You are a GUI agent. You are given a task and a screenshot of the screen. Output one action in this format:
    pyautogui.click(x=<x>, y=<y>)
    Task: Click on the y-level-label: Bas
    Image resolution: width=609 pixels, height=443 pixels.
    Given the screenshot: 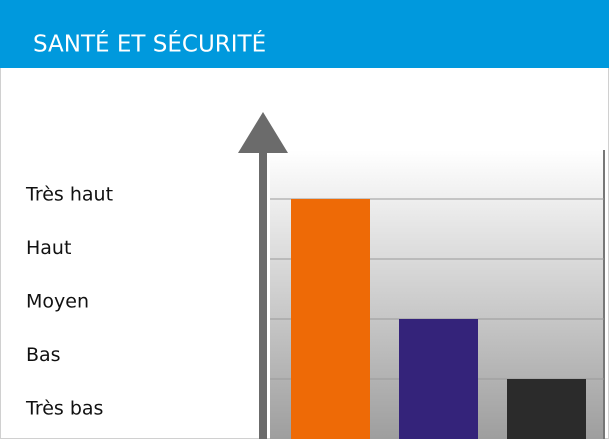 What is the action you would take?
    pyautogui.click(x=43, y=355)
    